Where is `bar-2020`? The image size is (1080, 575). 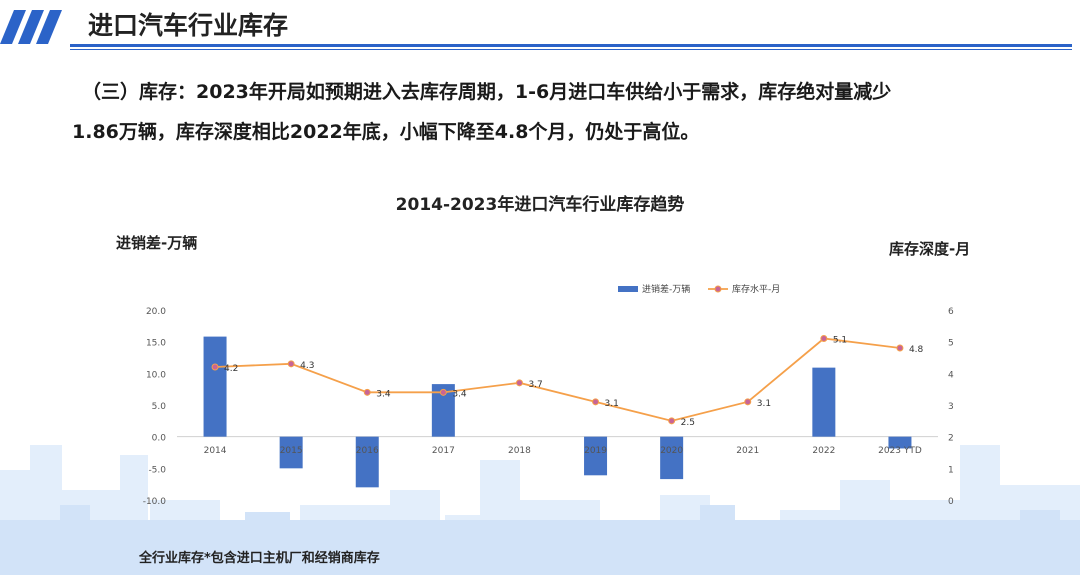 bar-2020 is located at coordinates (672, 458).